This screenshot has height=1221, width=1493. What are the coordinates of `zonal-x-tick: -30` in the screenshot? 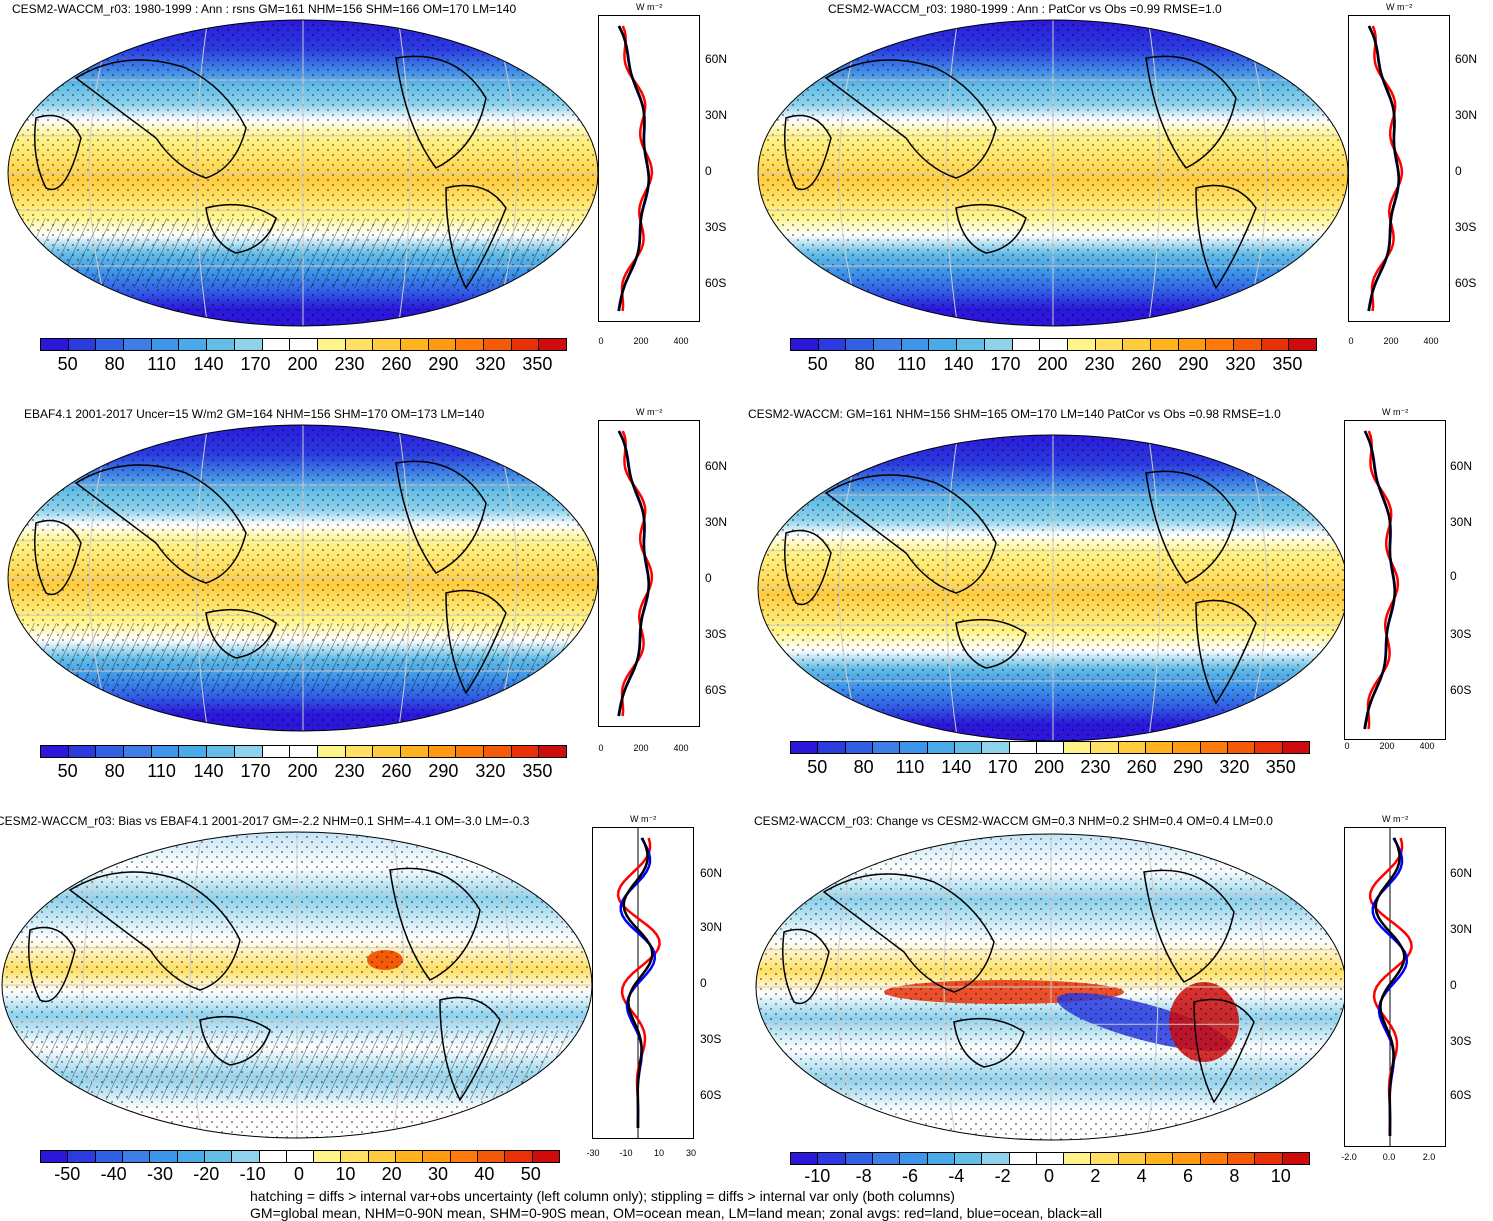 It's located at (593, 1153).